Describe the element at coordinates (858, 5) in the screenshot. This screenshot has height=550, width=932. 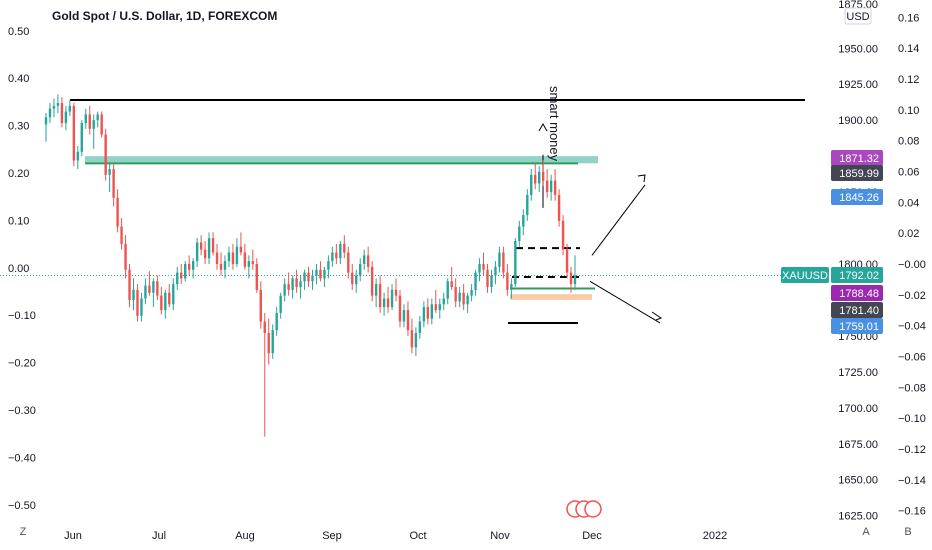
I see `price-axis-tick: 1875.00` at that location.